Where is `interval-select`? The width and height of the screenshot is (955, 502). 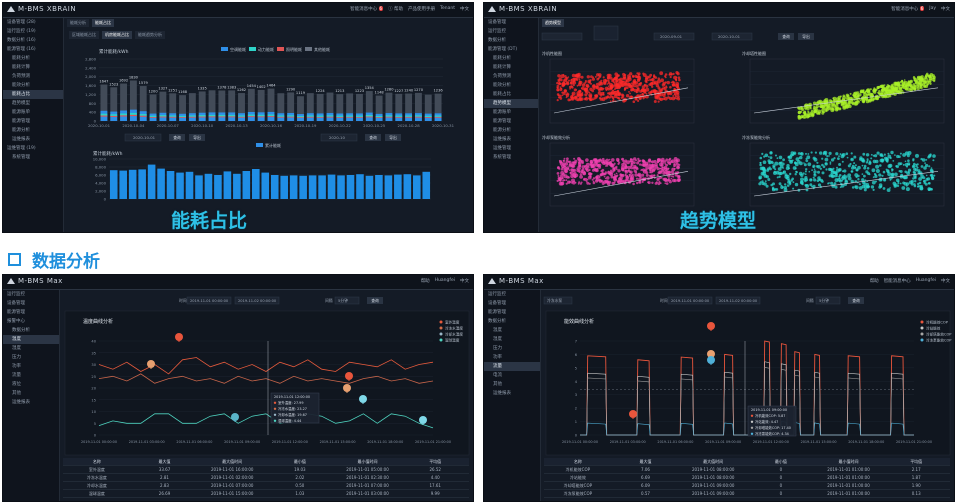 interval-select is located at coordinates (347, 300).